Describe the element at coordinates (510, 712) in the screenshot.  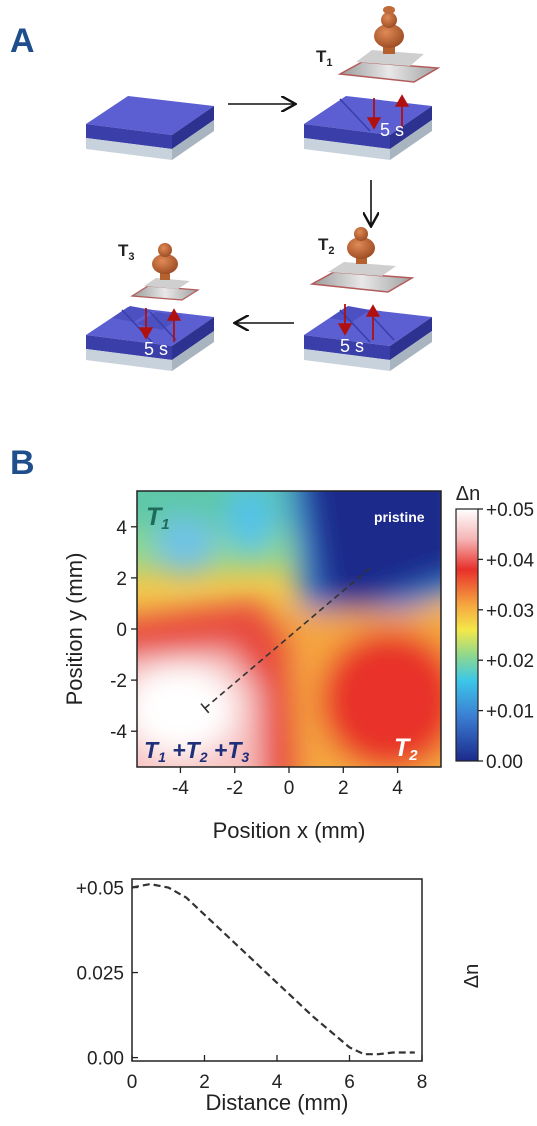
I see `colorbar-tick-label: +0.01` at that location.